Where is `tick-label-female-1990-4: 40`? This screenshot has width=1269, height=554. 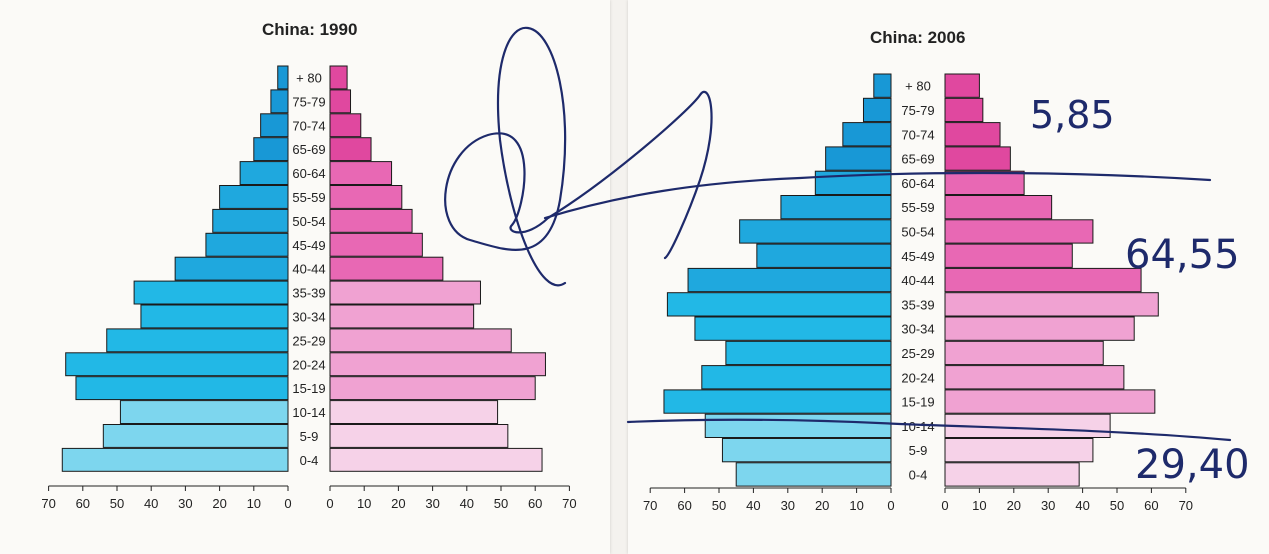
tick-label-female-1990-4: 40 is located at coordinates (467, 503).